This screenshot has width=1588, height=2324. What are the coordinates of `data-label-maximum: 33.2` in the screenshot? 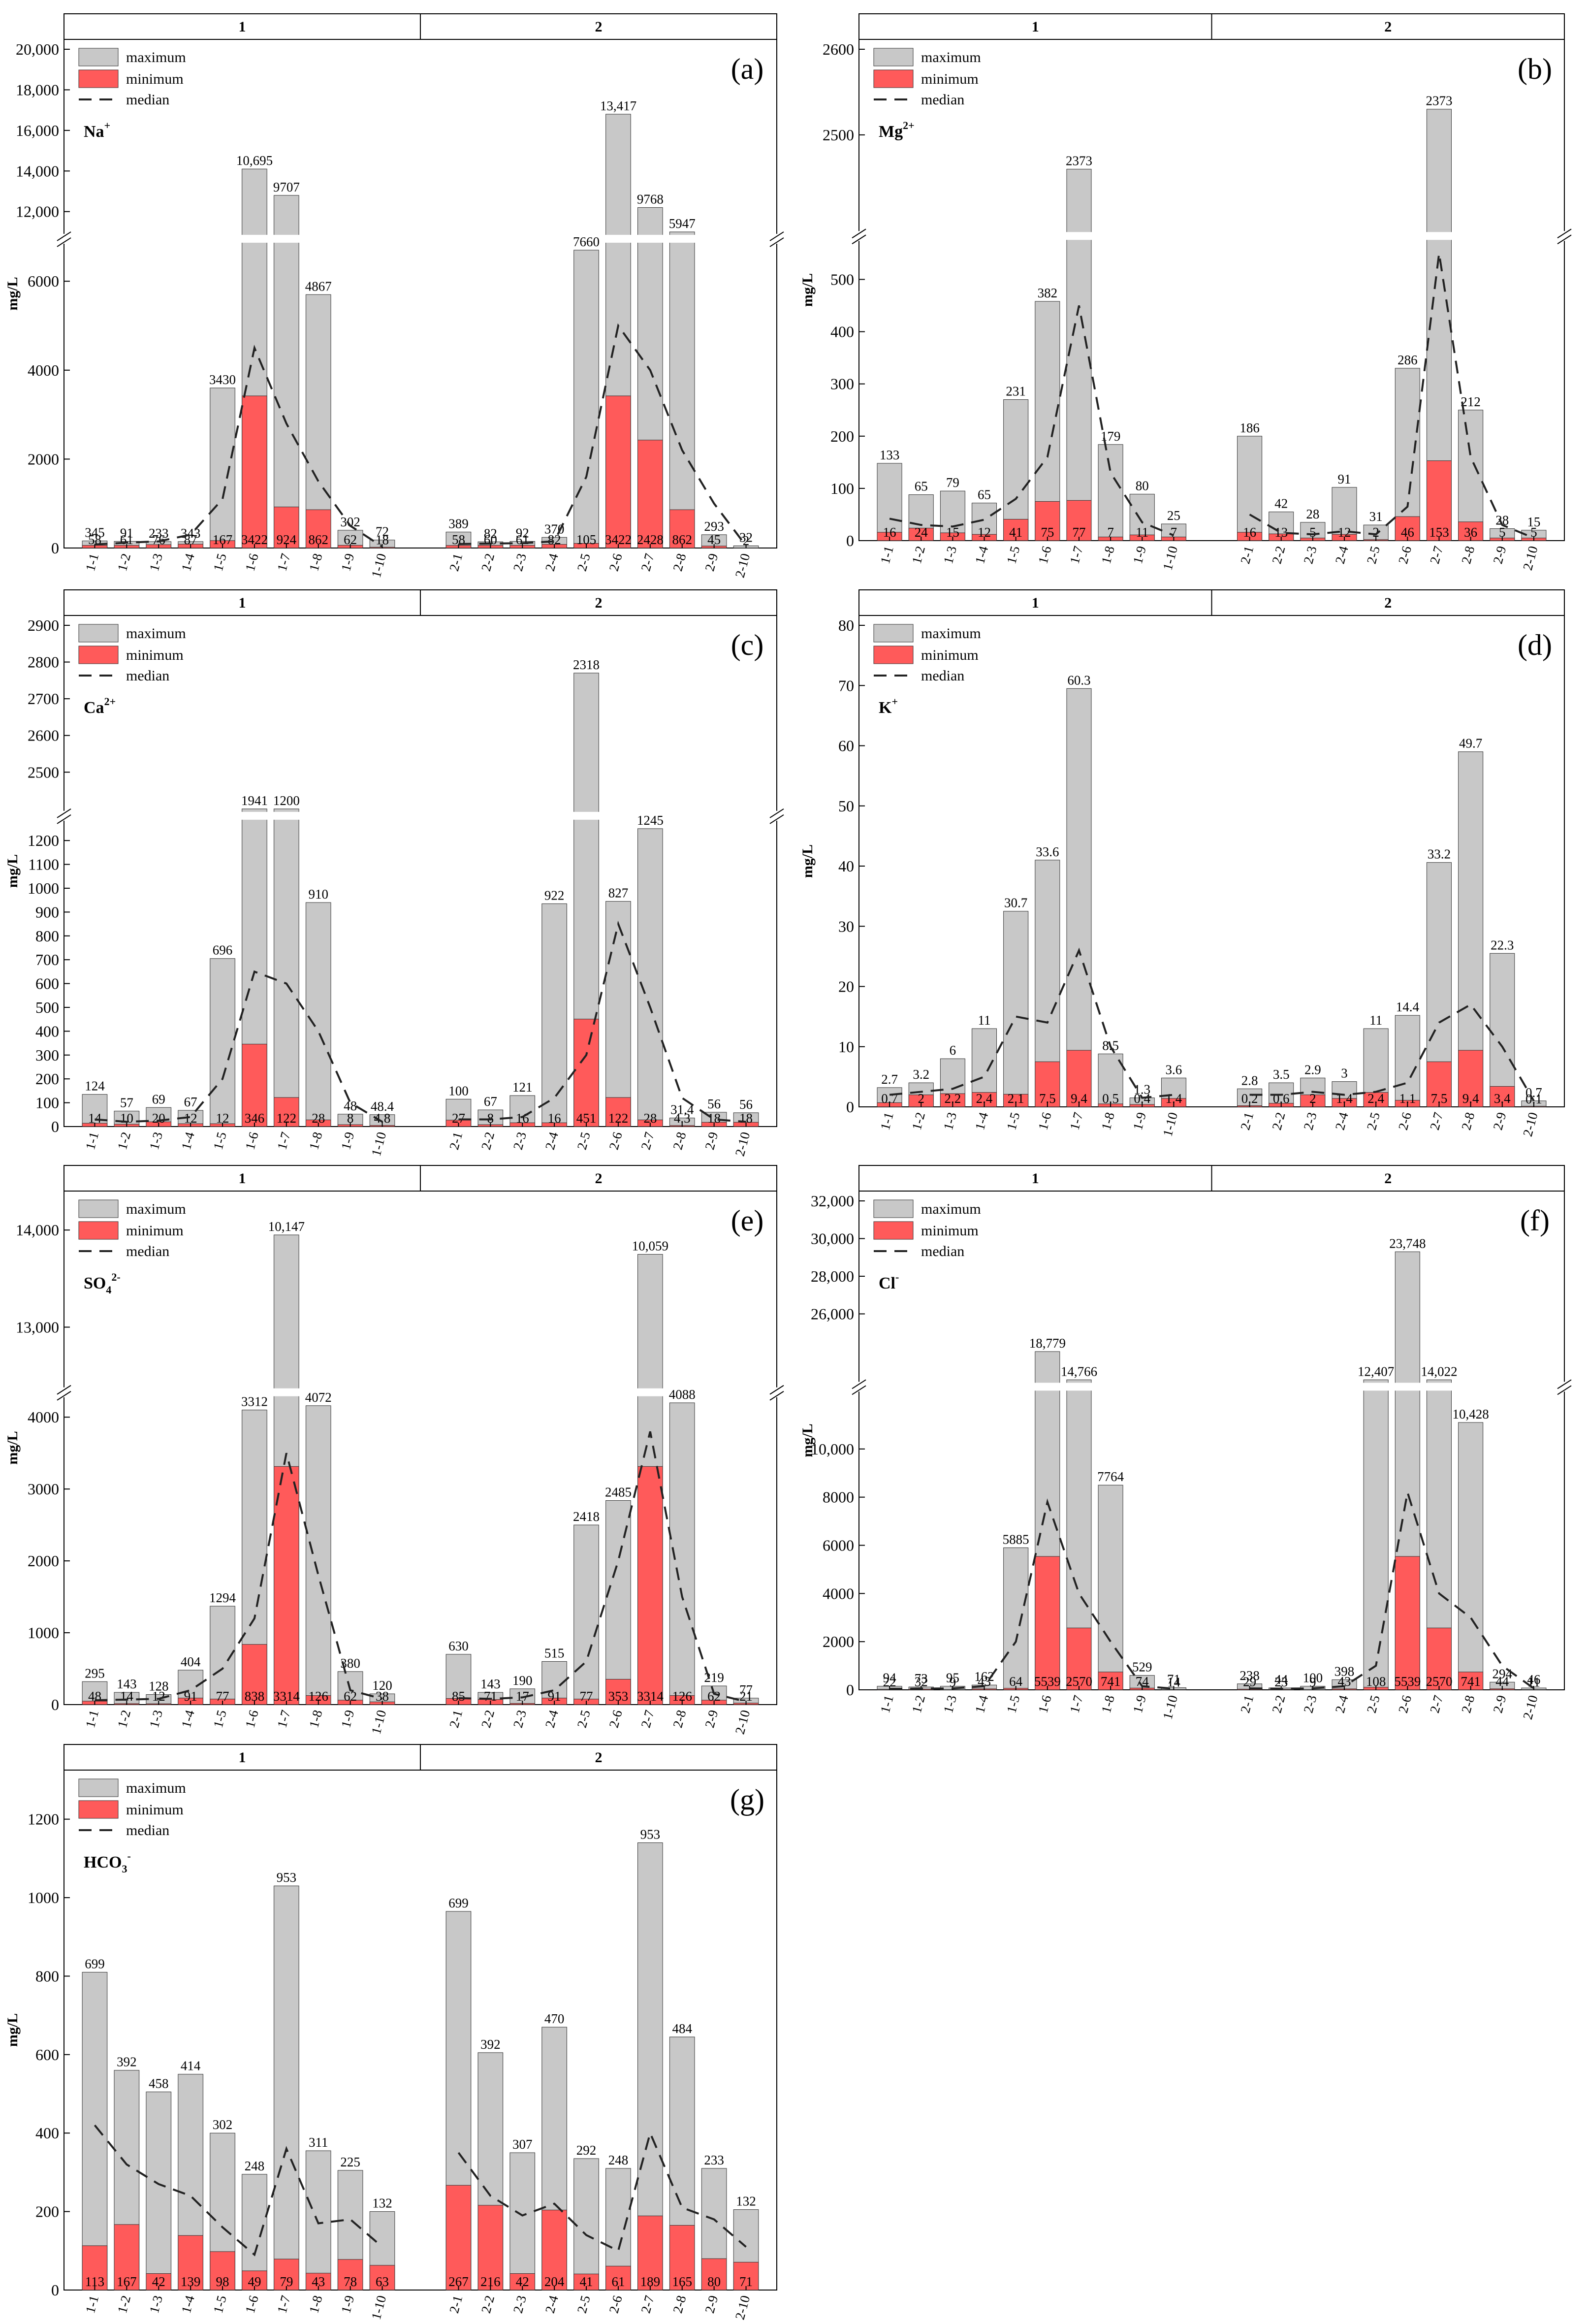 It's located at (1439, 855).